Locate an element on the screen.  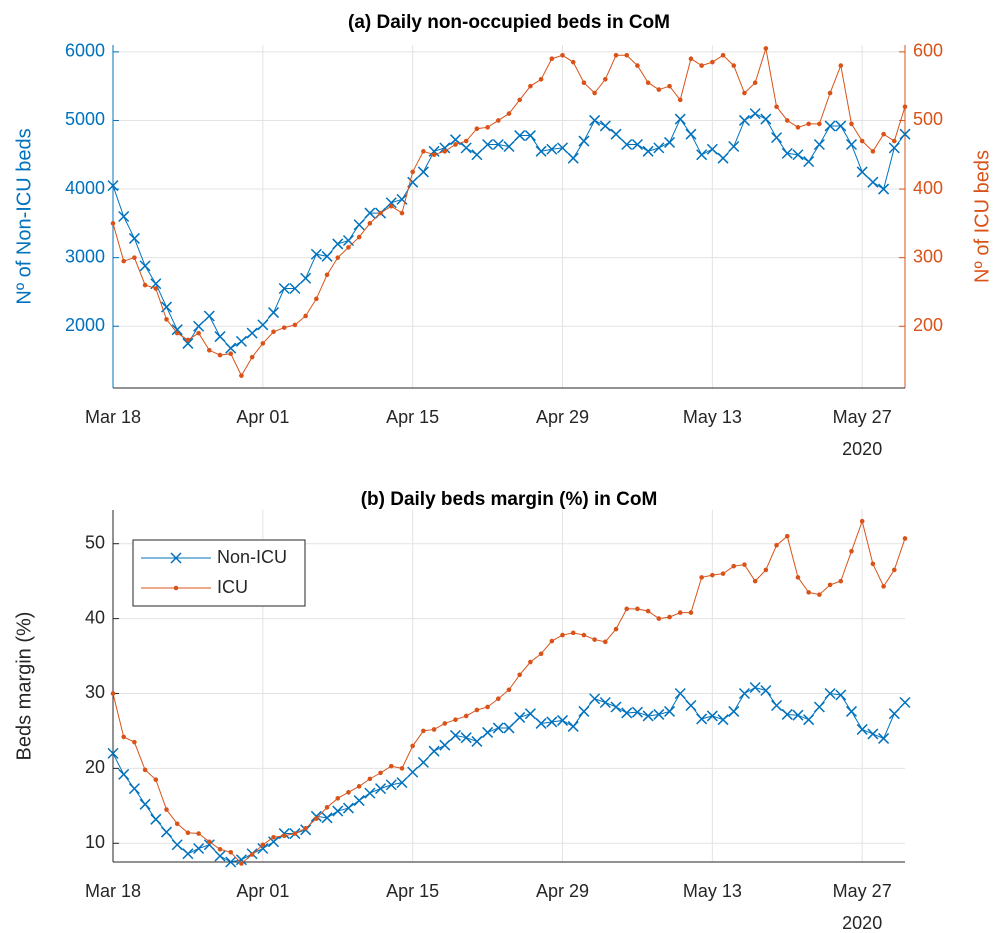
x-tick-label: Apr 29 is located at coordinates (562, 891).